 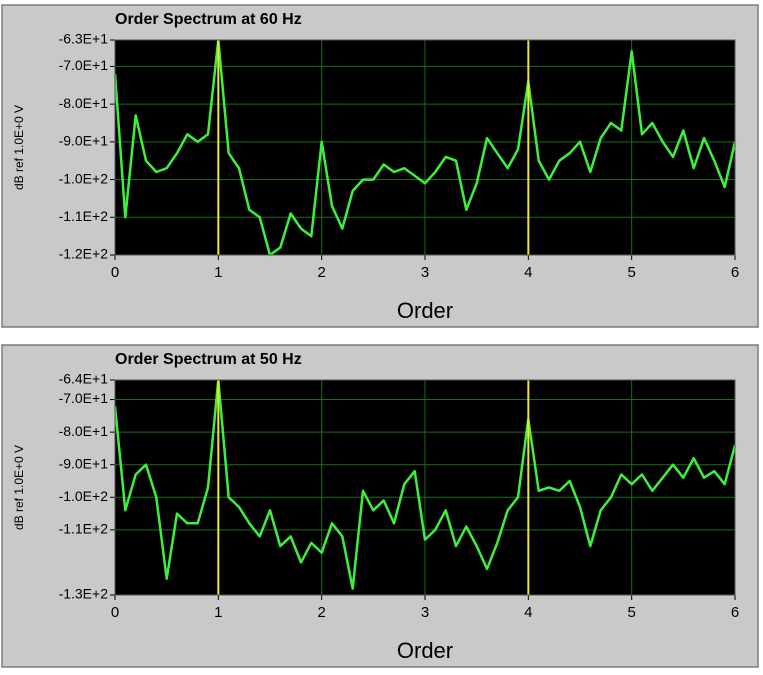 I want to click on y-tick-label: -6.4E+1, so click(x=84, y=379).